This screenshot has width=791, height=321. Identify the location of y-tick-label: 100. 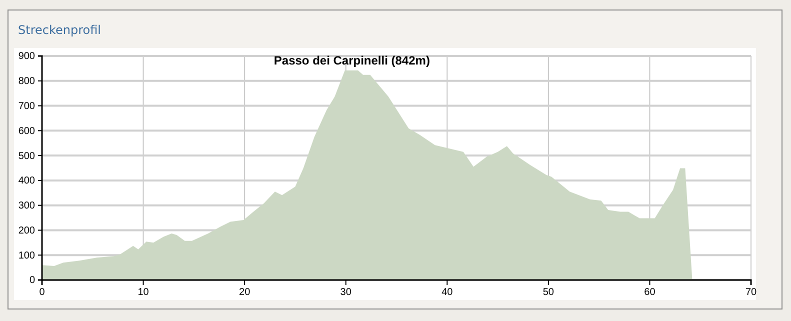
(27, 256).